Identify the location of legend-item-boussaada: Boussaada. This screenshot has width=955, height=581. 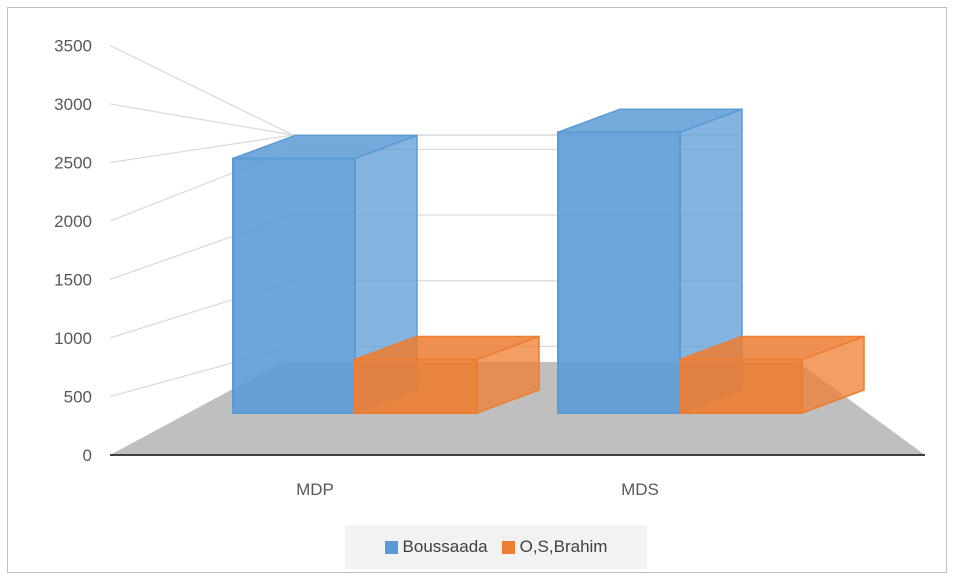
(436, 547).